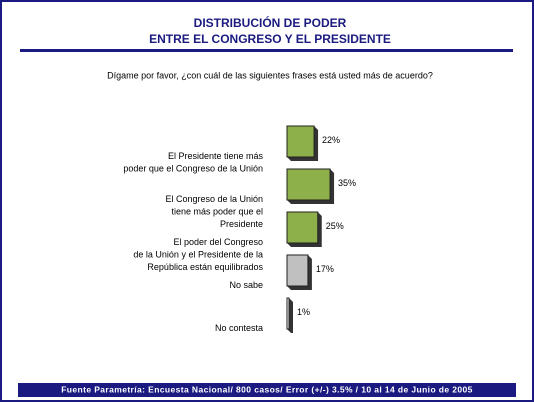 This screenshot has height=402, width=534. Describe the element at coordinates (214, 199) in the screenshot. I see `category-label: El Congreso de la Unión` at that location.